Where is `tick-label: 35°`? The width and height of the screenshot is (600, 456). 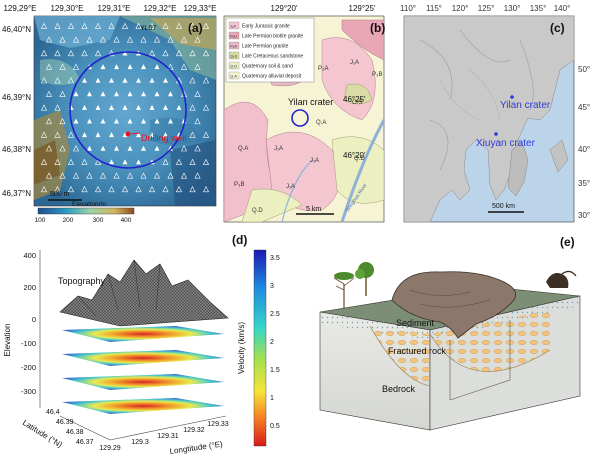
tick-label: 35° is located at coordinates (584, 183).